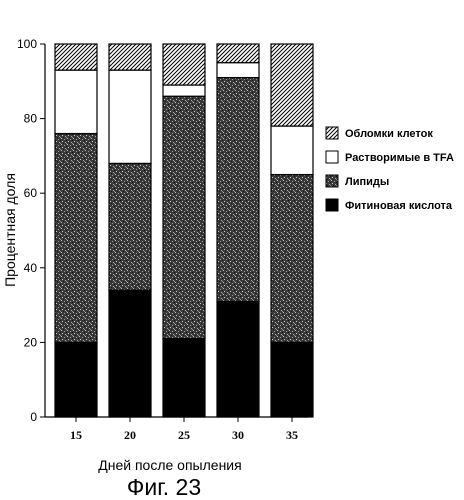 This screenshot has width=464, height=500. I want to click on y-tick-label: 0, so click(33, 417).